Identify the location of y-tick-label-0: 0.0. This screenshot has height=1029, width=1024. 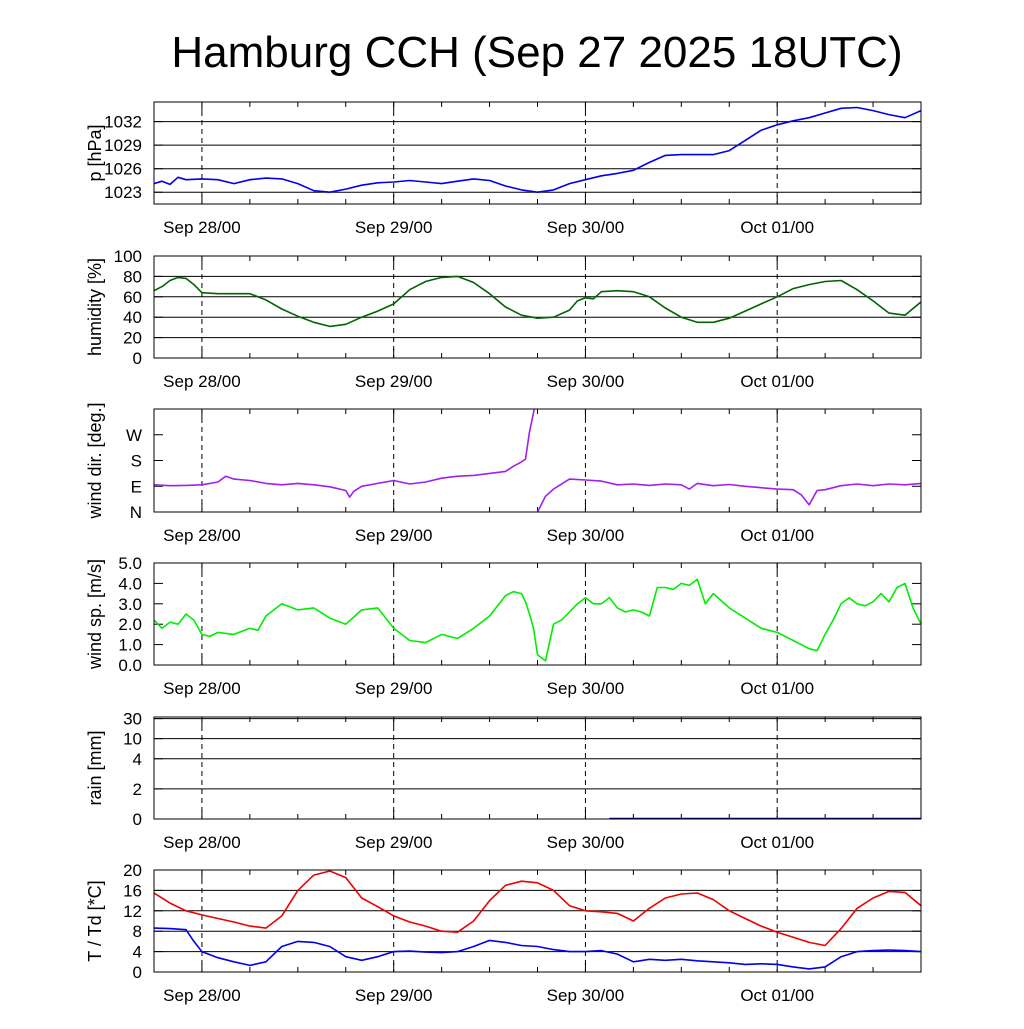
(130, 665).